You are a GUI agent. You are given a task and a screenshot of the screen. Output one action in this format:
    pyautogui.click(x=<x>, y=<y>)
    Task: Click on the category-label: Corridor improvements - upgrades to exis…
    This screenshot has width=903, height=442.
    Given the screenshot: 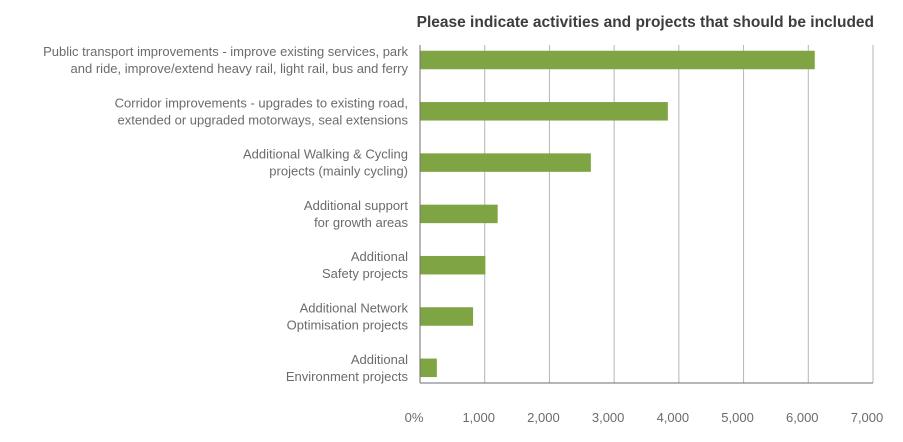 What is the action you would take?
    pyautogui.click(x=261, y=102)
    